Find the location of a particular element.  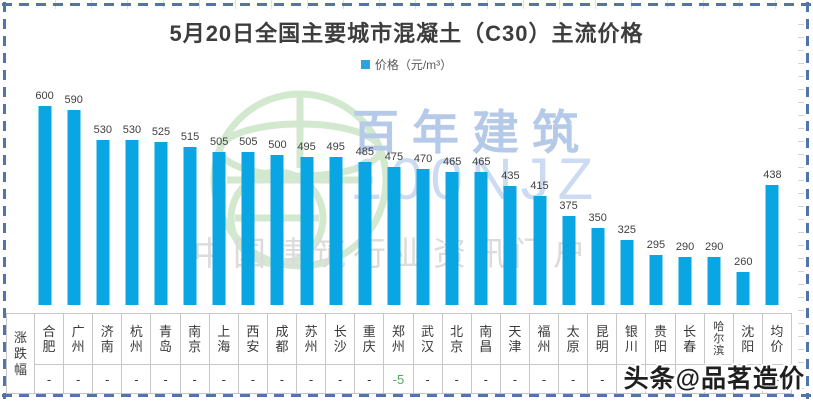

city-cell: 南昌 is located at coordinates (485, 339).